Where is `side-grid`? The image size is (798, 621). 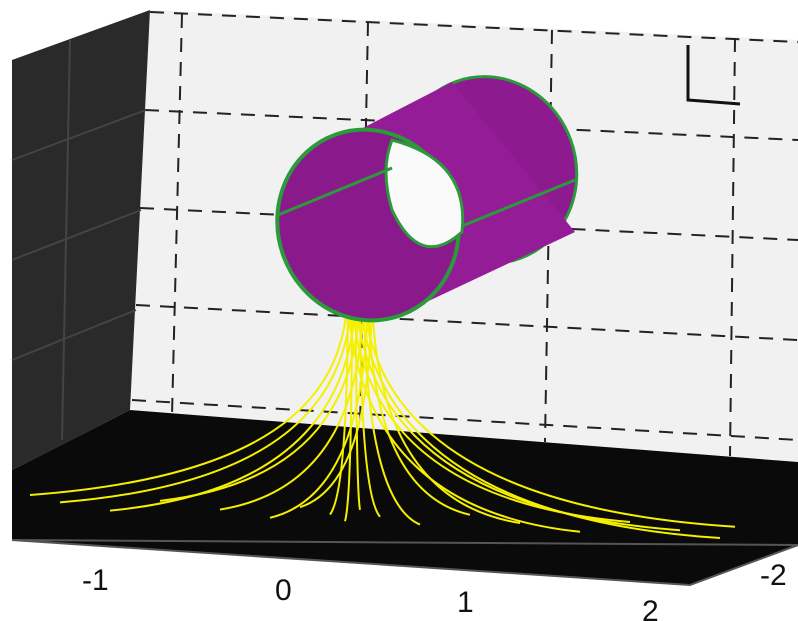
side-grid is located at coordinates (79, 240).